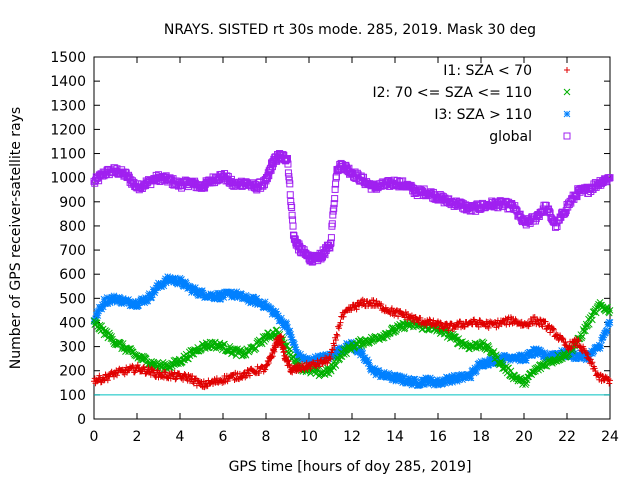  I want to click on y-tick-label: 1100, so click(68, 155).